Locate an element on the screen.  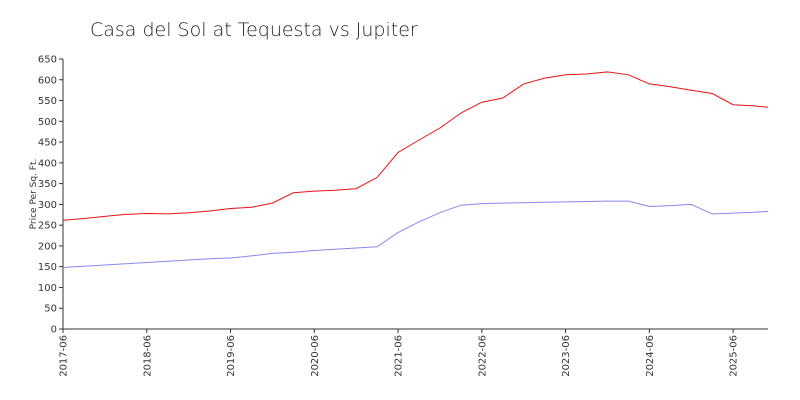
y-tick-label: 150 is located at coordinates (47, 267).